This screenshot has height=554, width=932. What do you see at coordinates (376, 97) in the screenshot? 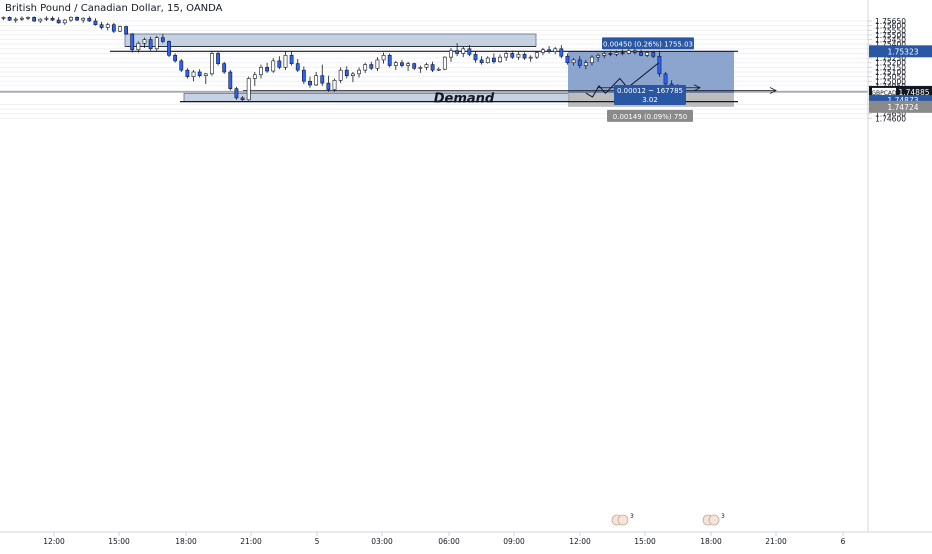
I see `demand-zone` at bounding box center [376, 97].